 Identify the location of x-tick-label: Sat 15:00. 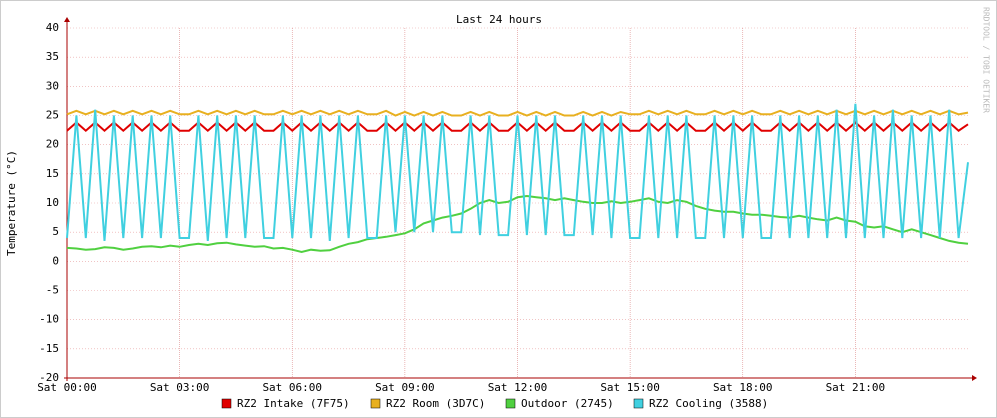
(630, 387).